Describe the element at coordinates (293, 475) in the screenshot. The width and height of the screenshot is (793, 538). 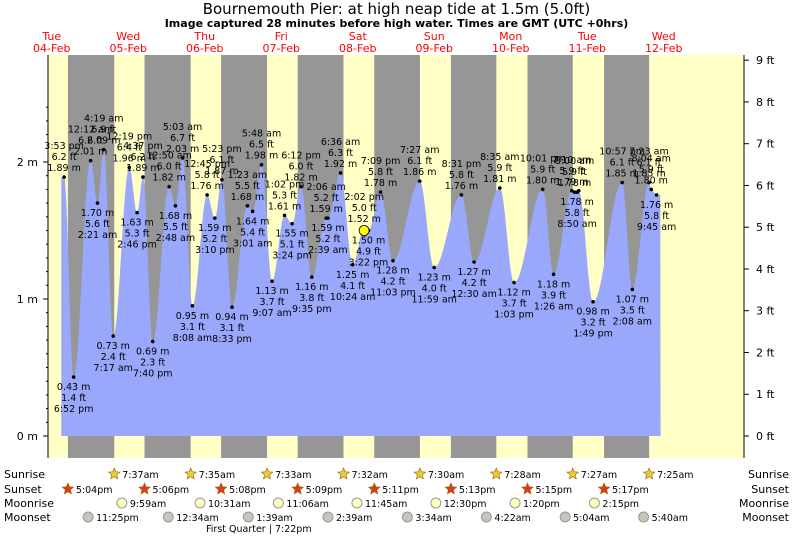
I see `sunrise-time: 7:33am` at that location.